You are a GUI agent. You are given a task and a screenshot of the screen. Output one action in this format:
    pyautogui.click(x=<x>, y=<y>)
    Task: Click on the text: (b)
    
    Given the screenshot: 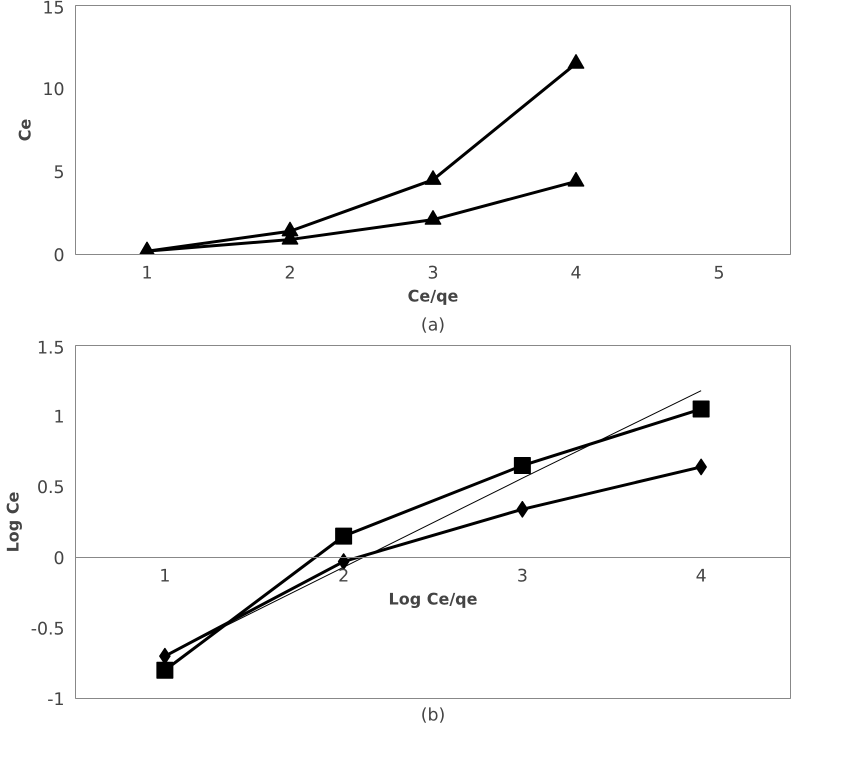 What is the action you would take?
    pyautogui.click(x=433, y=716)
    